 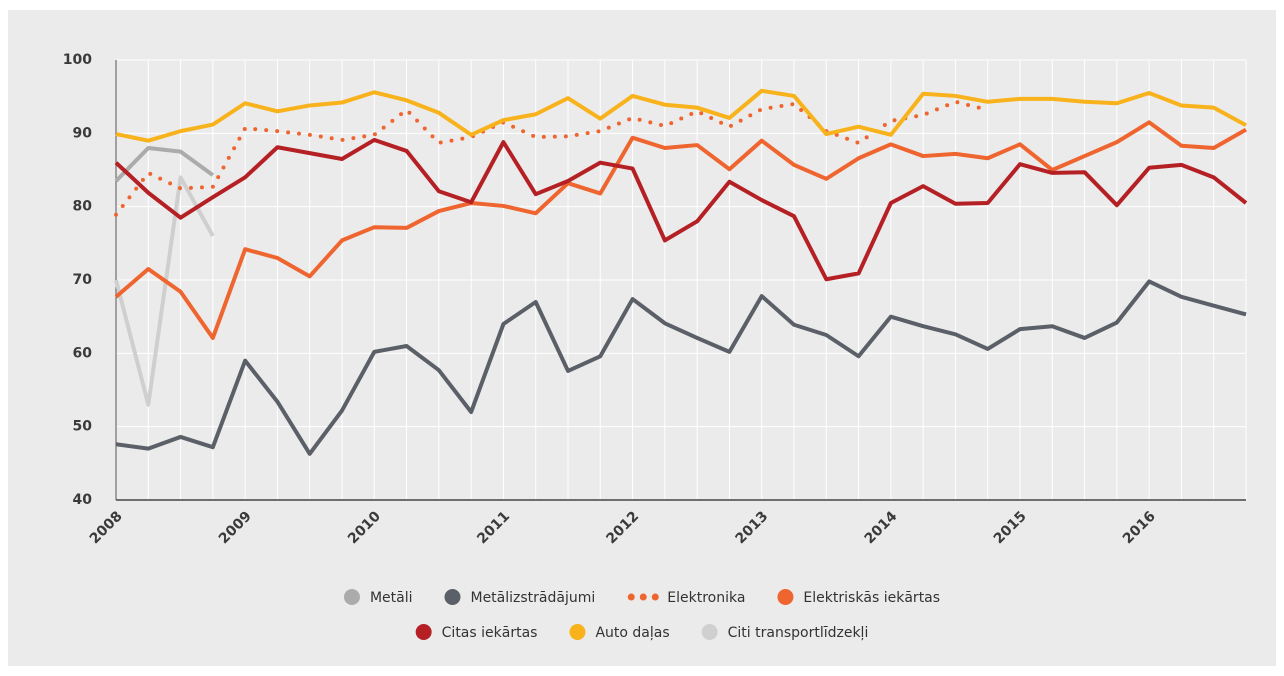 I want to click on y-tick-label: 70, so click(x=83, y=280).